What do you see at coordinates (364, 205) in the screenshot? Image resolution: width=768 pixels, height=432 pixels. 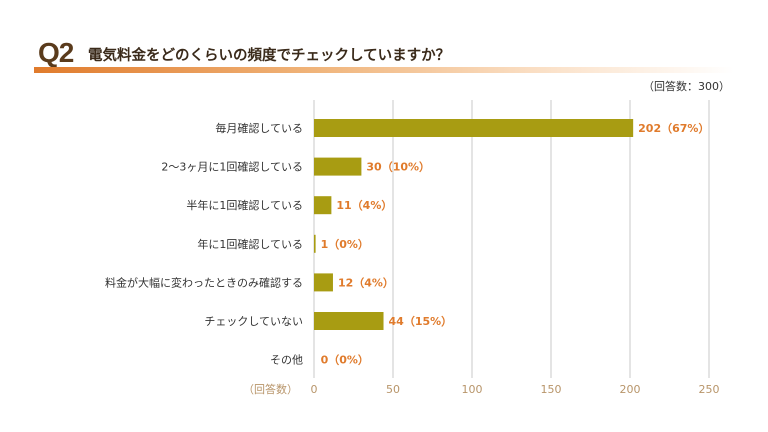 I see `data-label: 11（4%）` at bounding box center [364, 205].